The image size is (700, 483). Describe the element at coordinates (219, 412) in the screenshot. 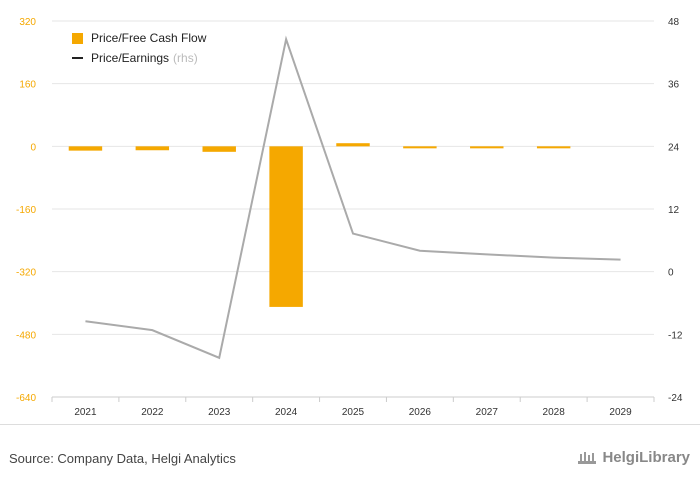

I see `x-tick-label: 2023` at that location.